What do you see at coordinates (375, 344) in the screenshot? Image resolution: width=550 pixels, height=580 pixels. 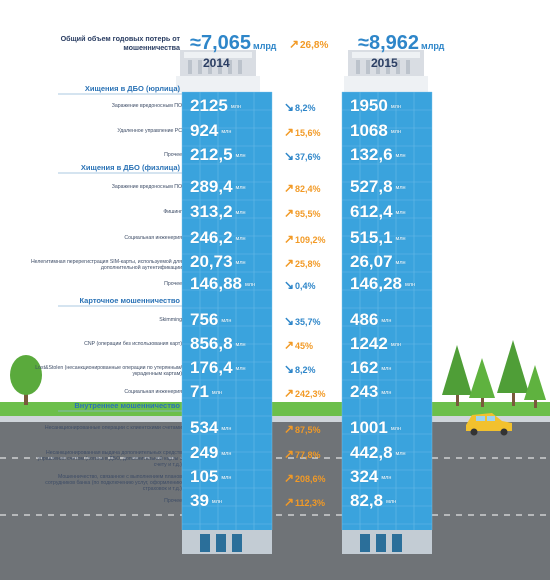 I see `value-2015: 1242 млн` at bounding box center [375, 344].